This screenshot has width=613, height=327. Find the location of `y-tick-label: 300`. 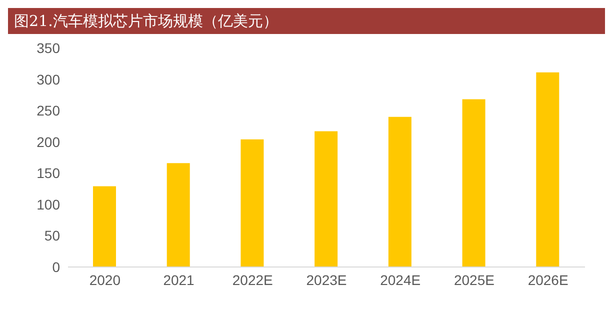

y-tick-label: 300 is located at coordinates (48, 79).